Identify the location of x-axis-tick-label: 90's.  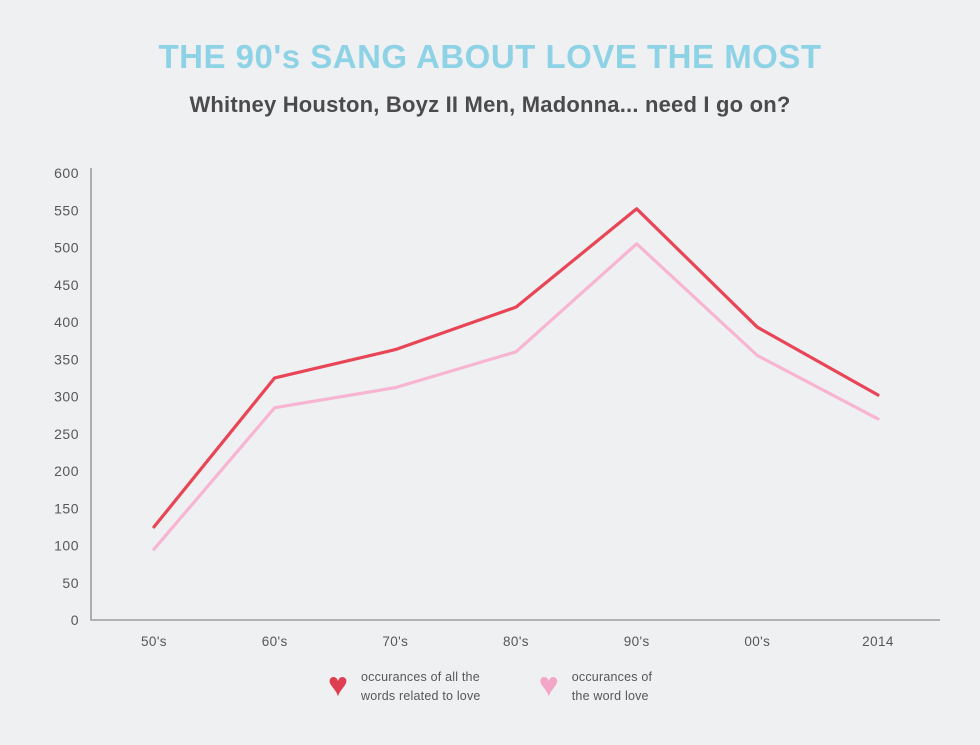
(637, 641).